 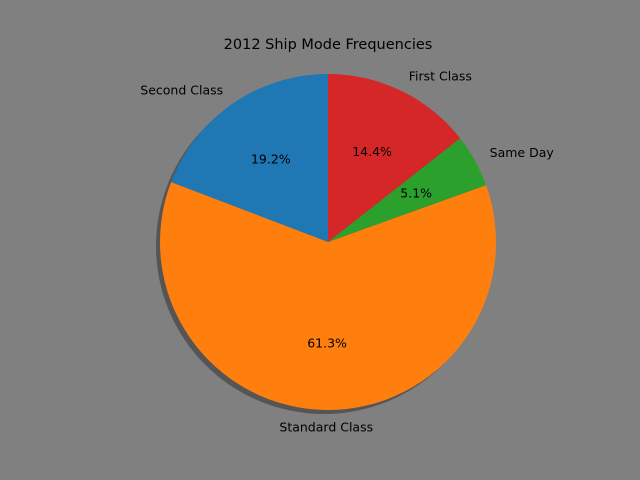 What do you see at coordinates (271, 158) in the screenshot?
I see `pct-label-second-class: 19.2%` at bounding box center [271, 158].